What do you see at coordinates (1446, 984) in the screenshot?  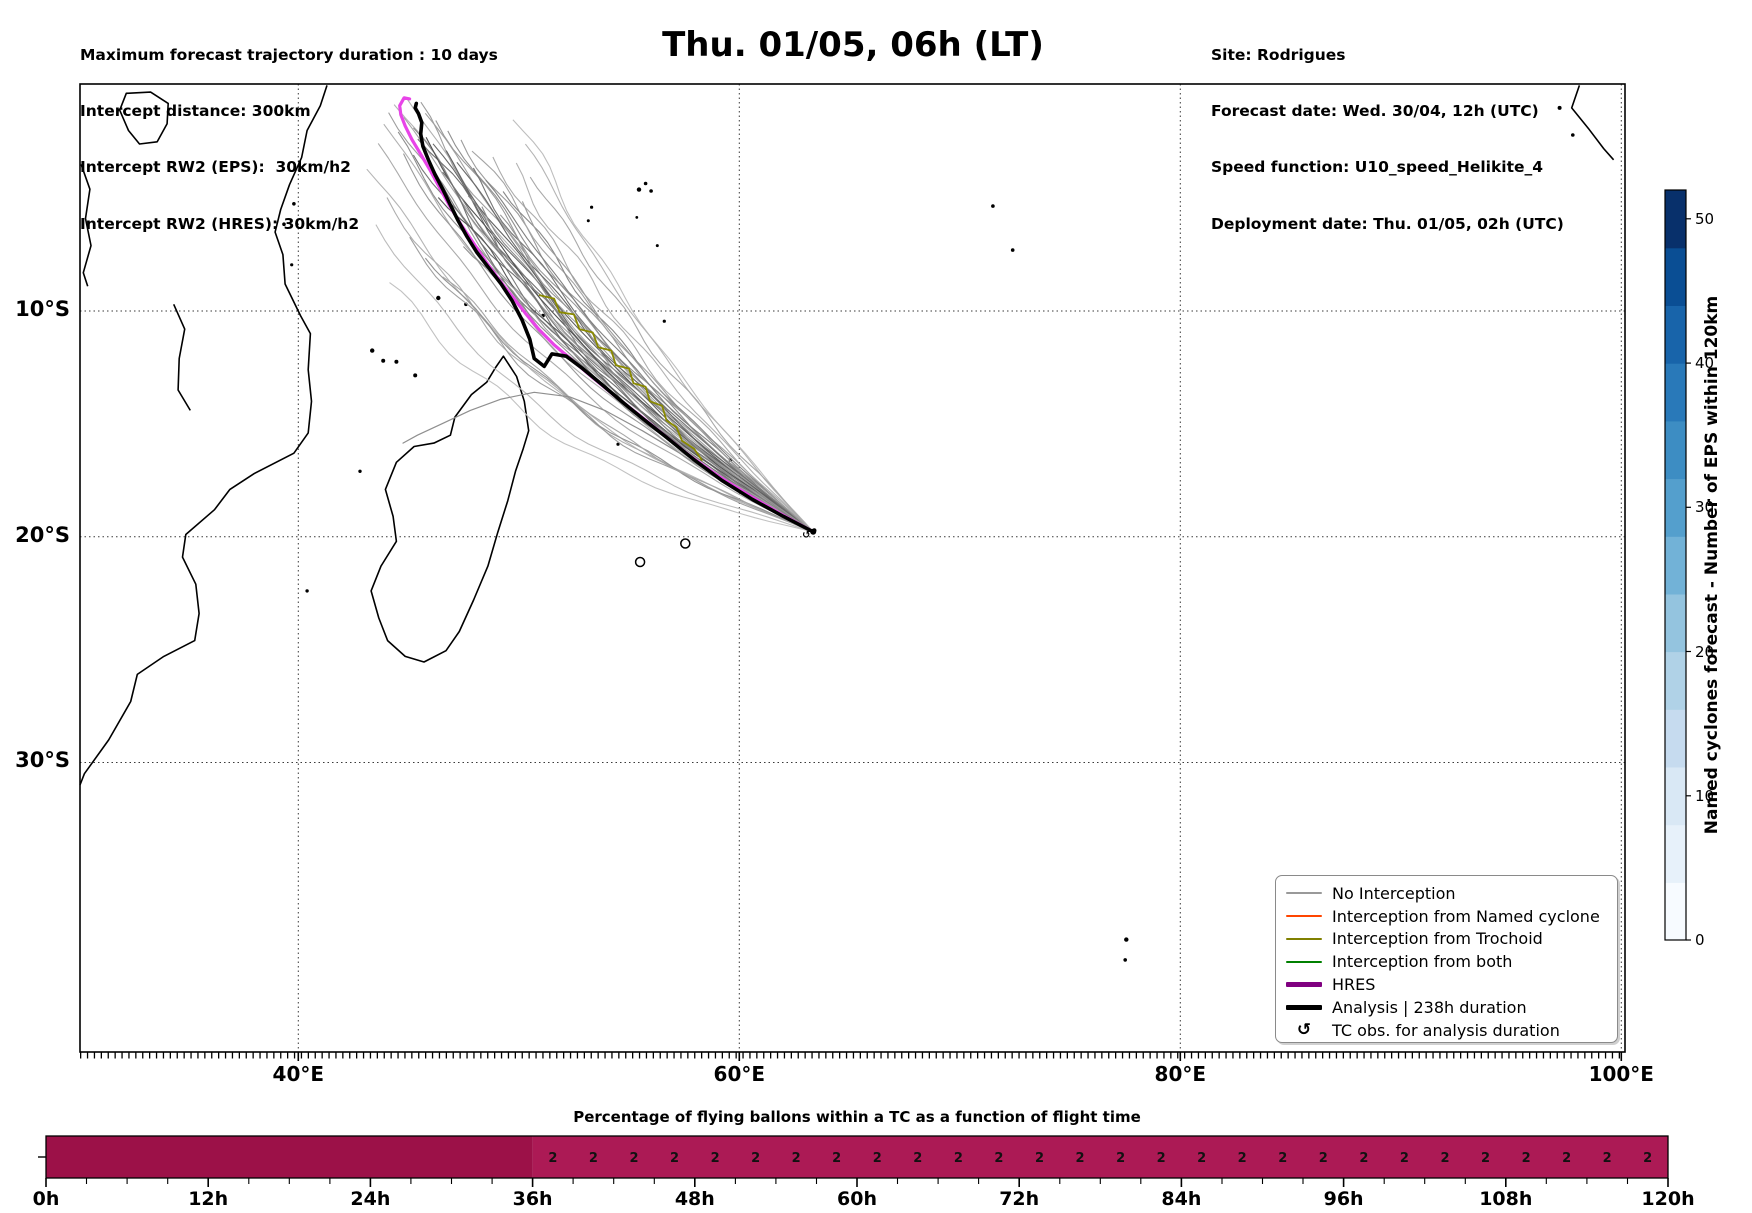 I see `legend-row-hres: HRES` at bounding box center [1446, 984].